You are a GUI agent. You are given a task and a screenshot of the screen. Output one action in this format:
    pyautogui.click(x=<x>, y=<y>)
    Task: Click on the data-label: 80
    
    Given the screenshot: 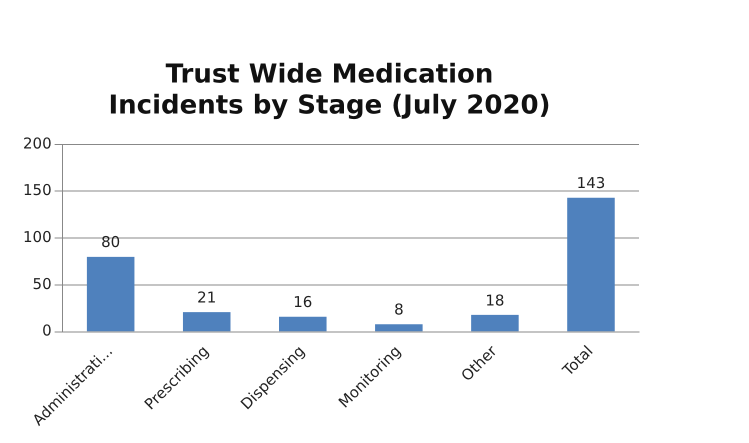 What is the action you would take?
    pyautogui.click(x=110, y=242)
    